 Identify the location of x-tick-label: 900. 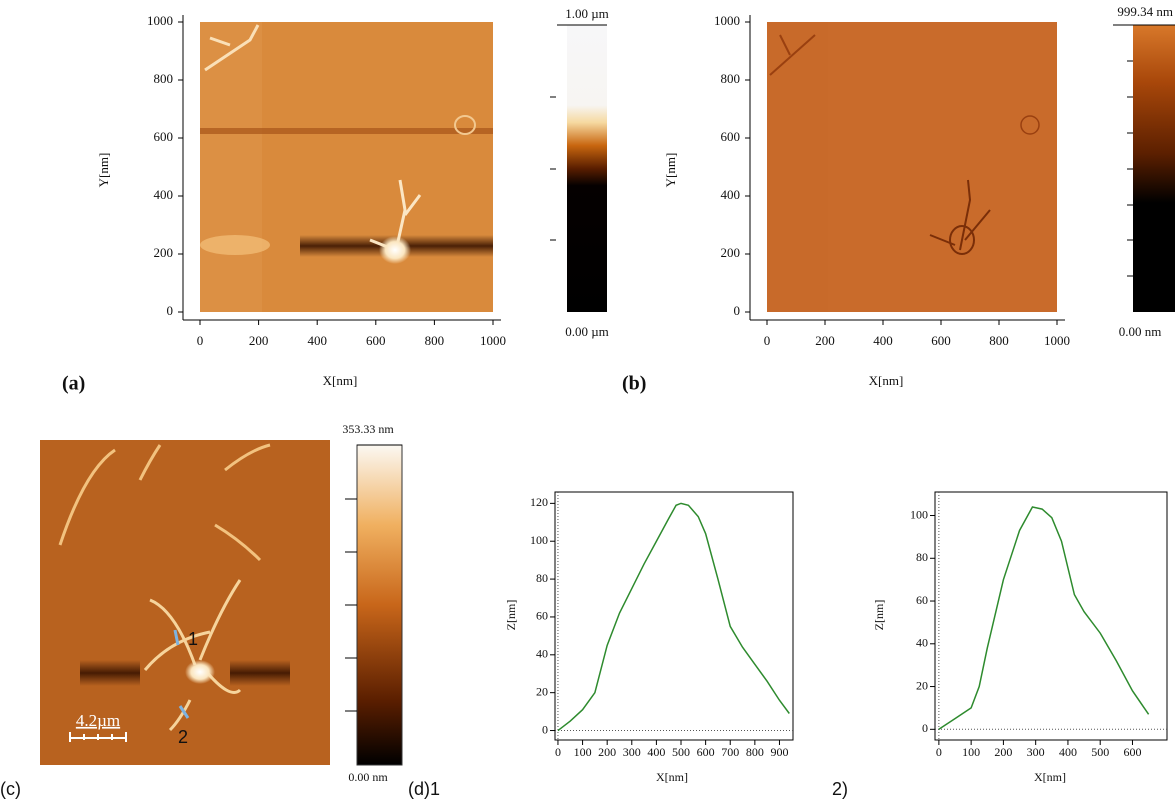
(779, 752).